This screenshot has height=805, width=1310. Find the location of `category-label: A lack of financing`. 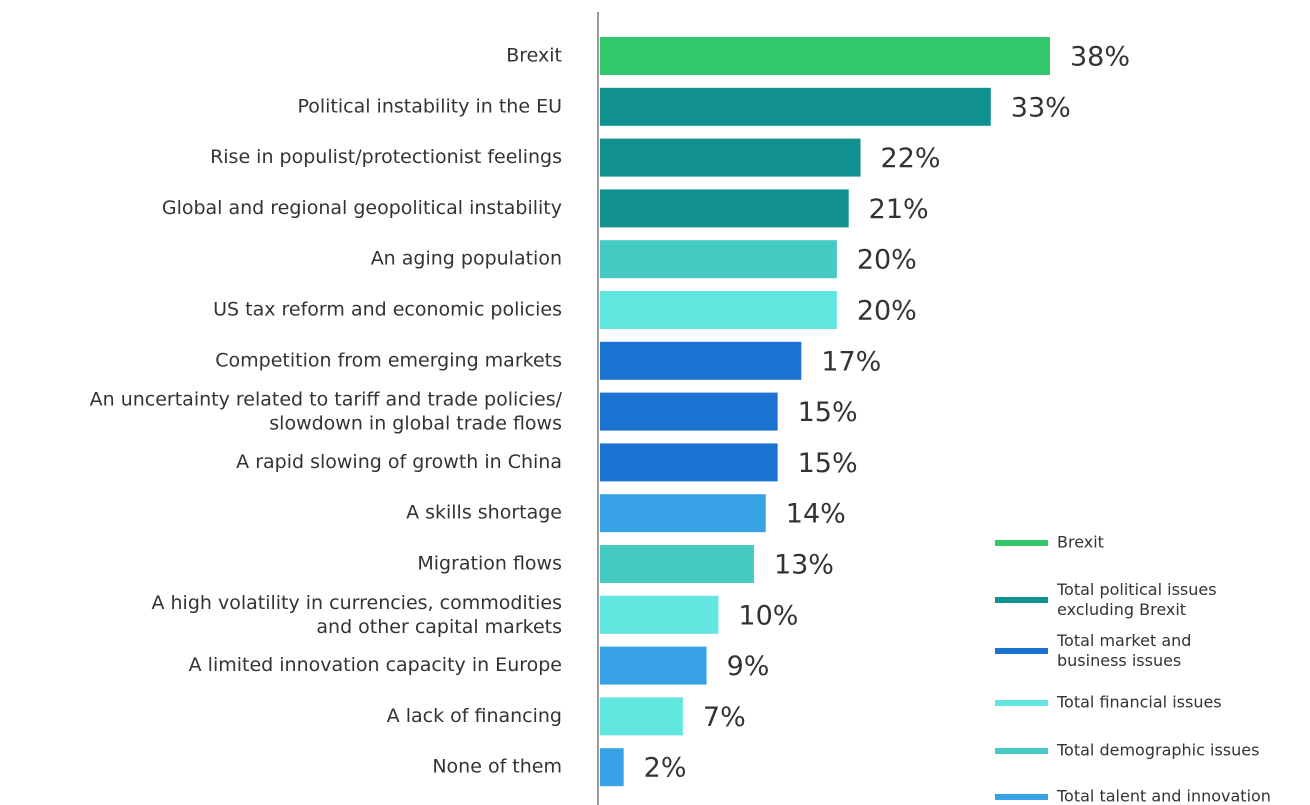

category-label: A lack of financing is located at coordinates (474, 716).